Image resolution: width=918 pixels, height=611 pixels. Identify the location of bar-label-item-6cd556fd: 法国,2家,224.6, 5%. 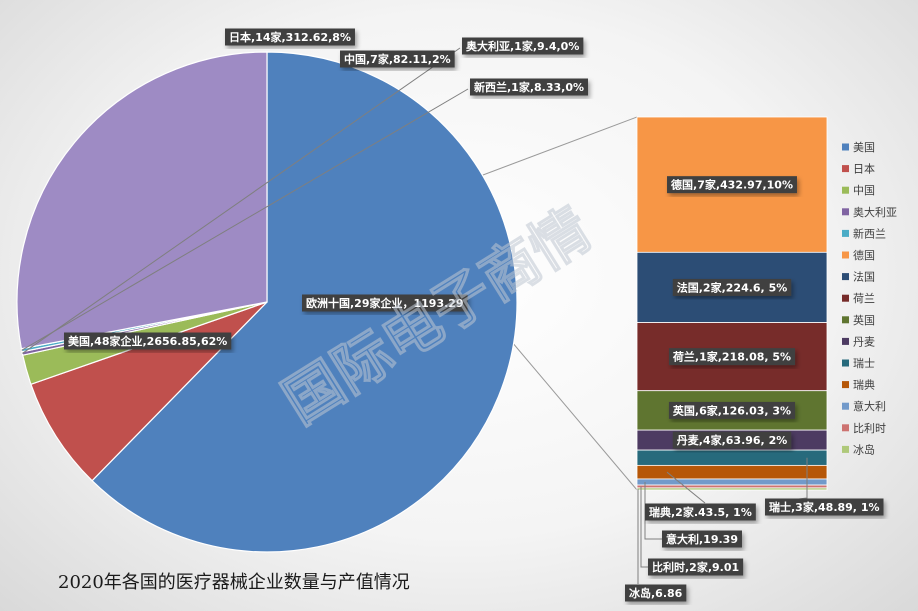
(732, 287).